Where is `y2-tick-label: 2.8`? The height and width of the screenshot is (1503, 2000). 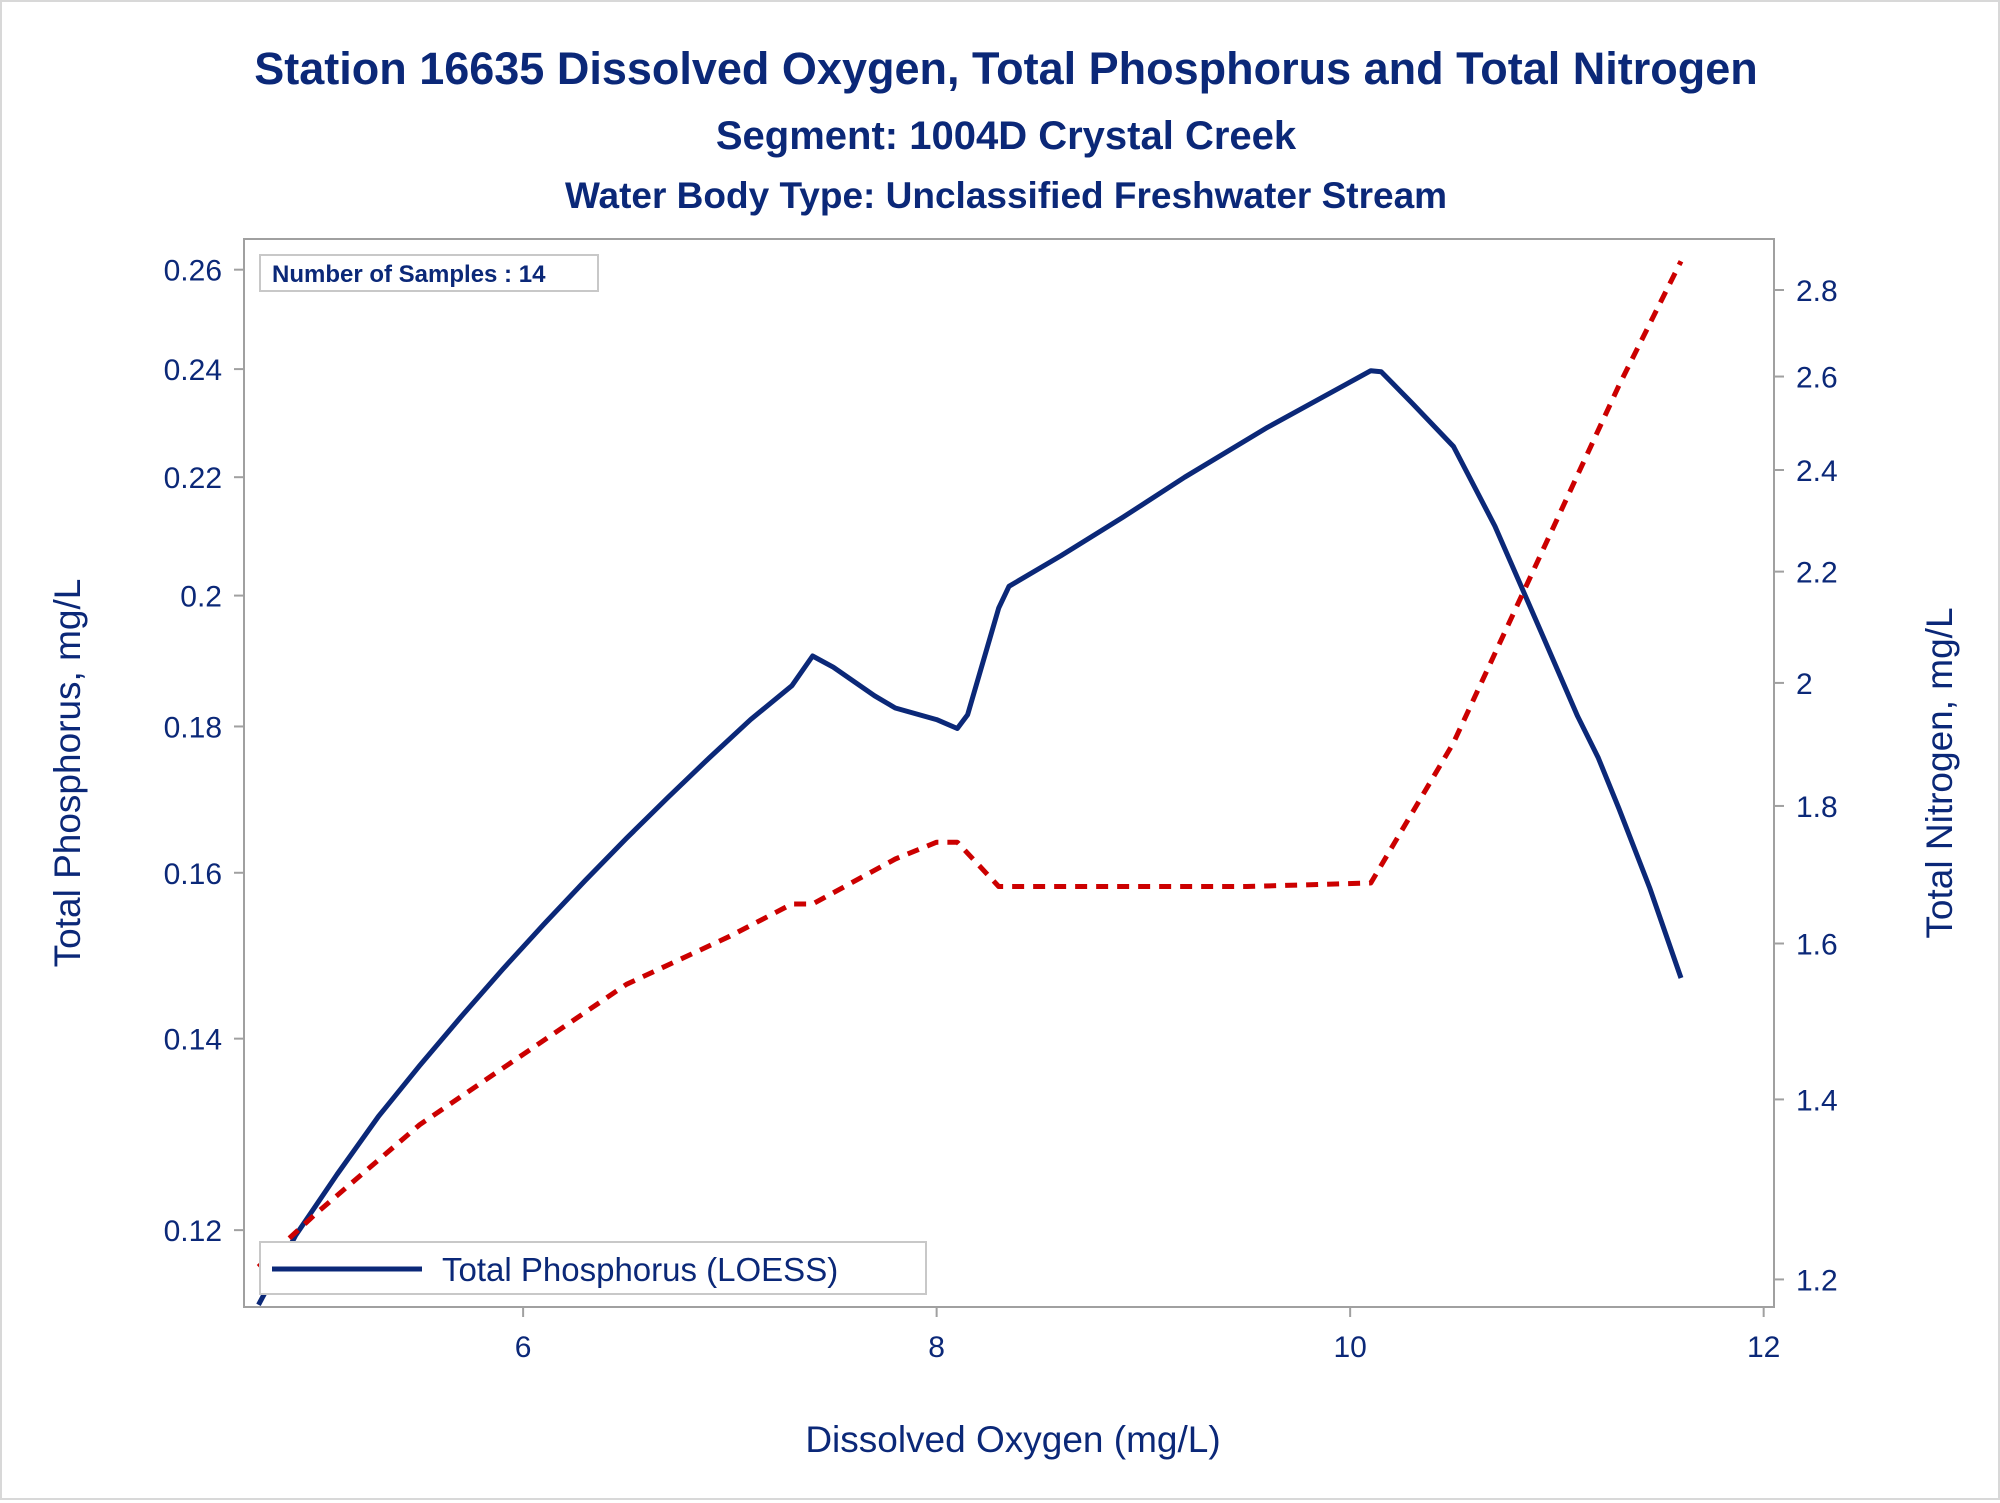 y2-tick-label: 2.8 is located at coordinates (1817, 291).